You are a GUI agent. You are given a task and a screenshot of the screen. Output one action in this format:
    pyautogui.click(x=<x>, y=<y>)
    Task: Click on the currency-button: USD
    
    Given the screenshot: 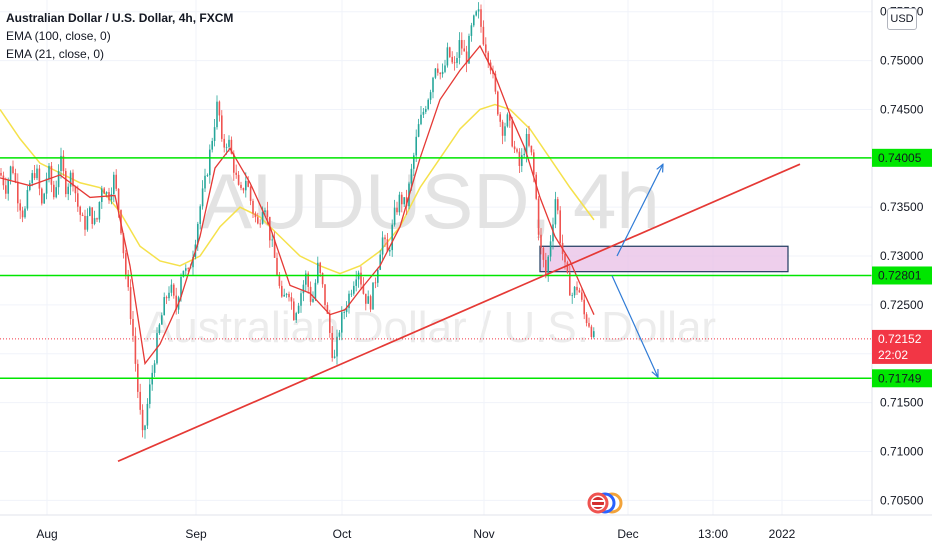 What is the action you would take?
    pyautogui.click(x=902, y=19)
    